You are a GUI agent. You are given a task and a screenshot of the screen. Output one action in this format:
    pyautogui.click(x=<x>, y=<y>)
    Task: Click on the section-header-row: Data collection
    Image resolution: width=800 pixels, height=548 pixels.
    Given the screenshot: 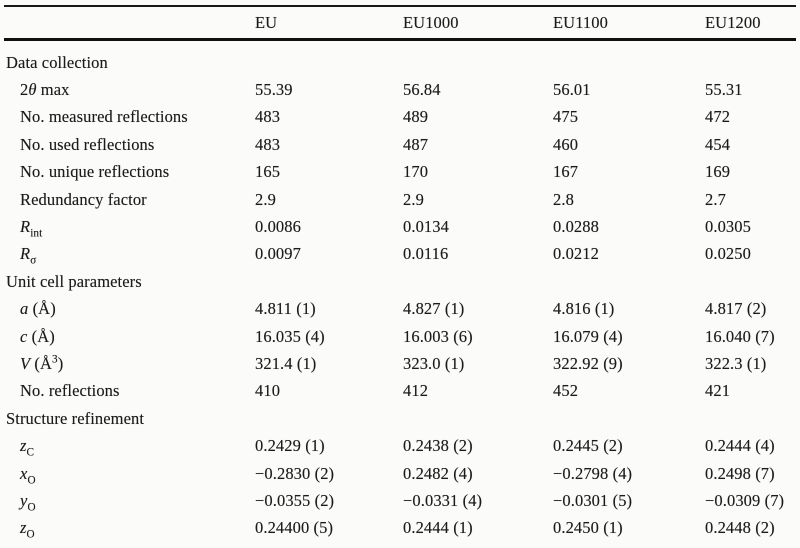 What is the action you would take?
    pyautogui.click(x=400, y=62)
    